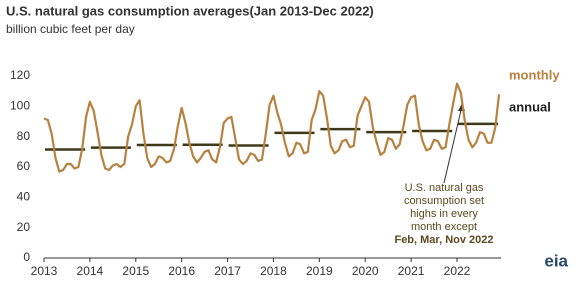  What do you see at coordinates (530, 106) in the screenshot?
I see `legend-label: annual` at bounding box center [530, 106].